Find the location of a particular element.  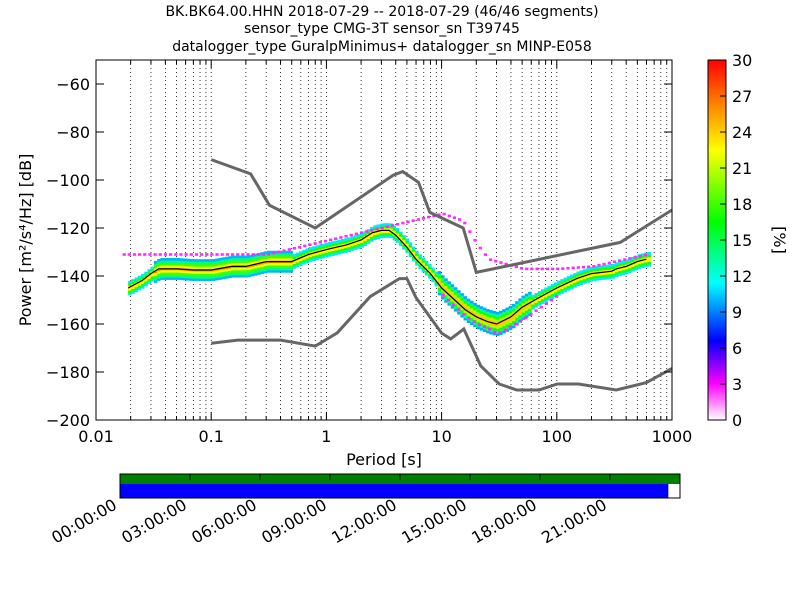

x-tick-label: 0.1 is located at coordinates (210, 436).